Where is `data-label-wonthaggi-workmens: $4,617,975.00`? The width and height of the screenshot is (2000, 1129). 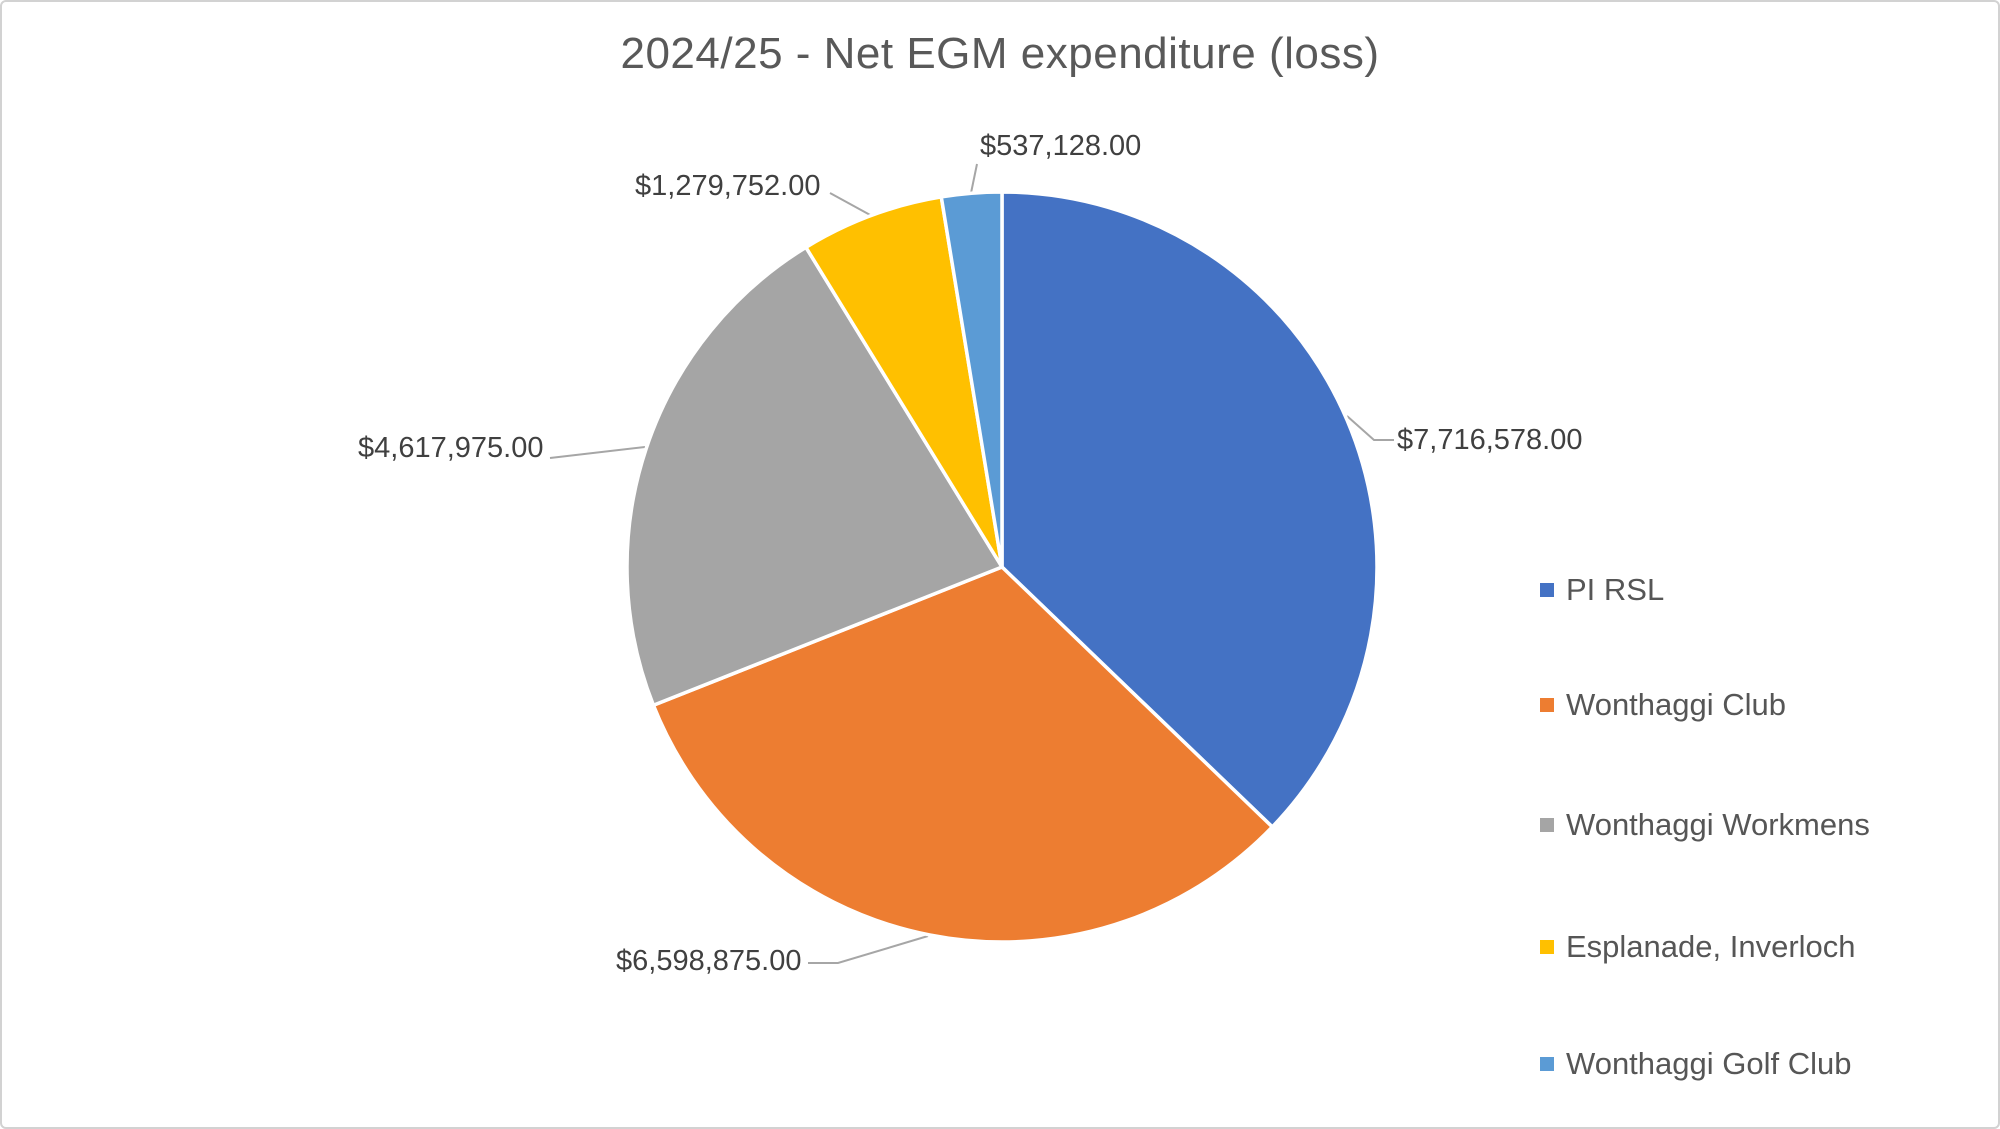
data-label-wonthaggi-workmens: $4,617,975.00 is located at coordinates (451, 448).